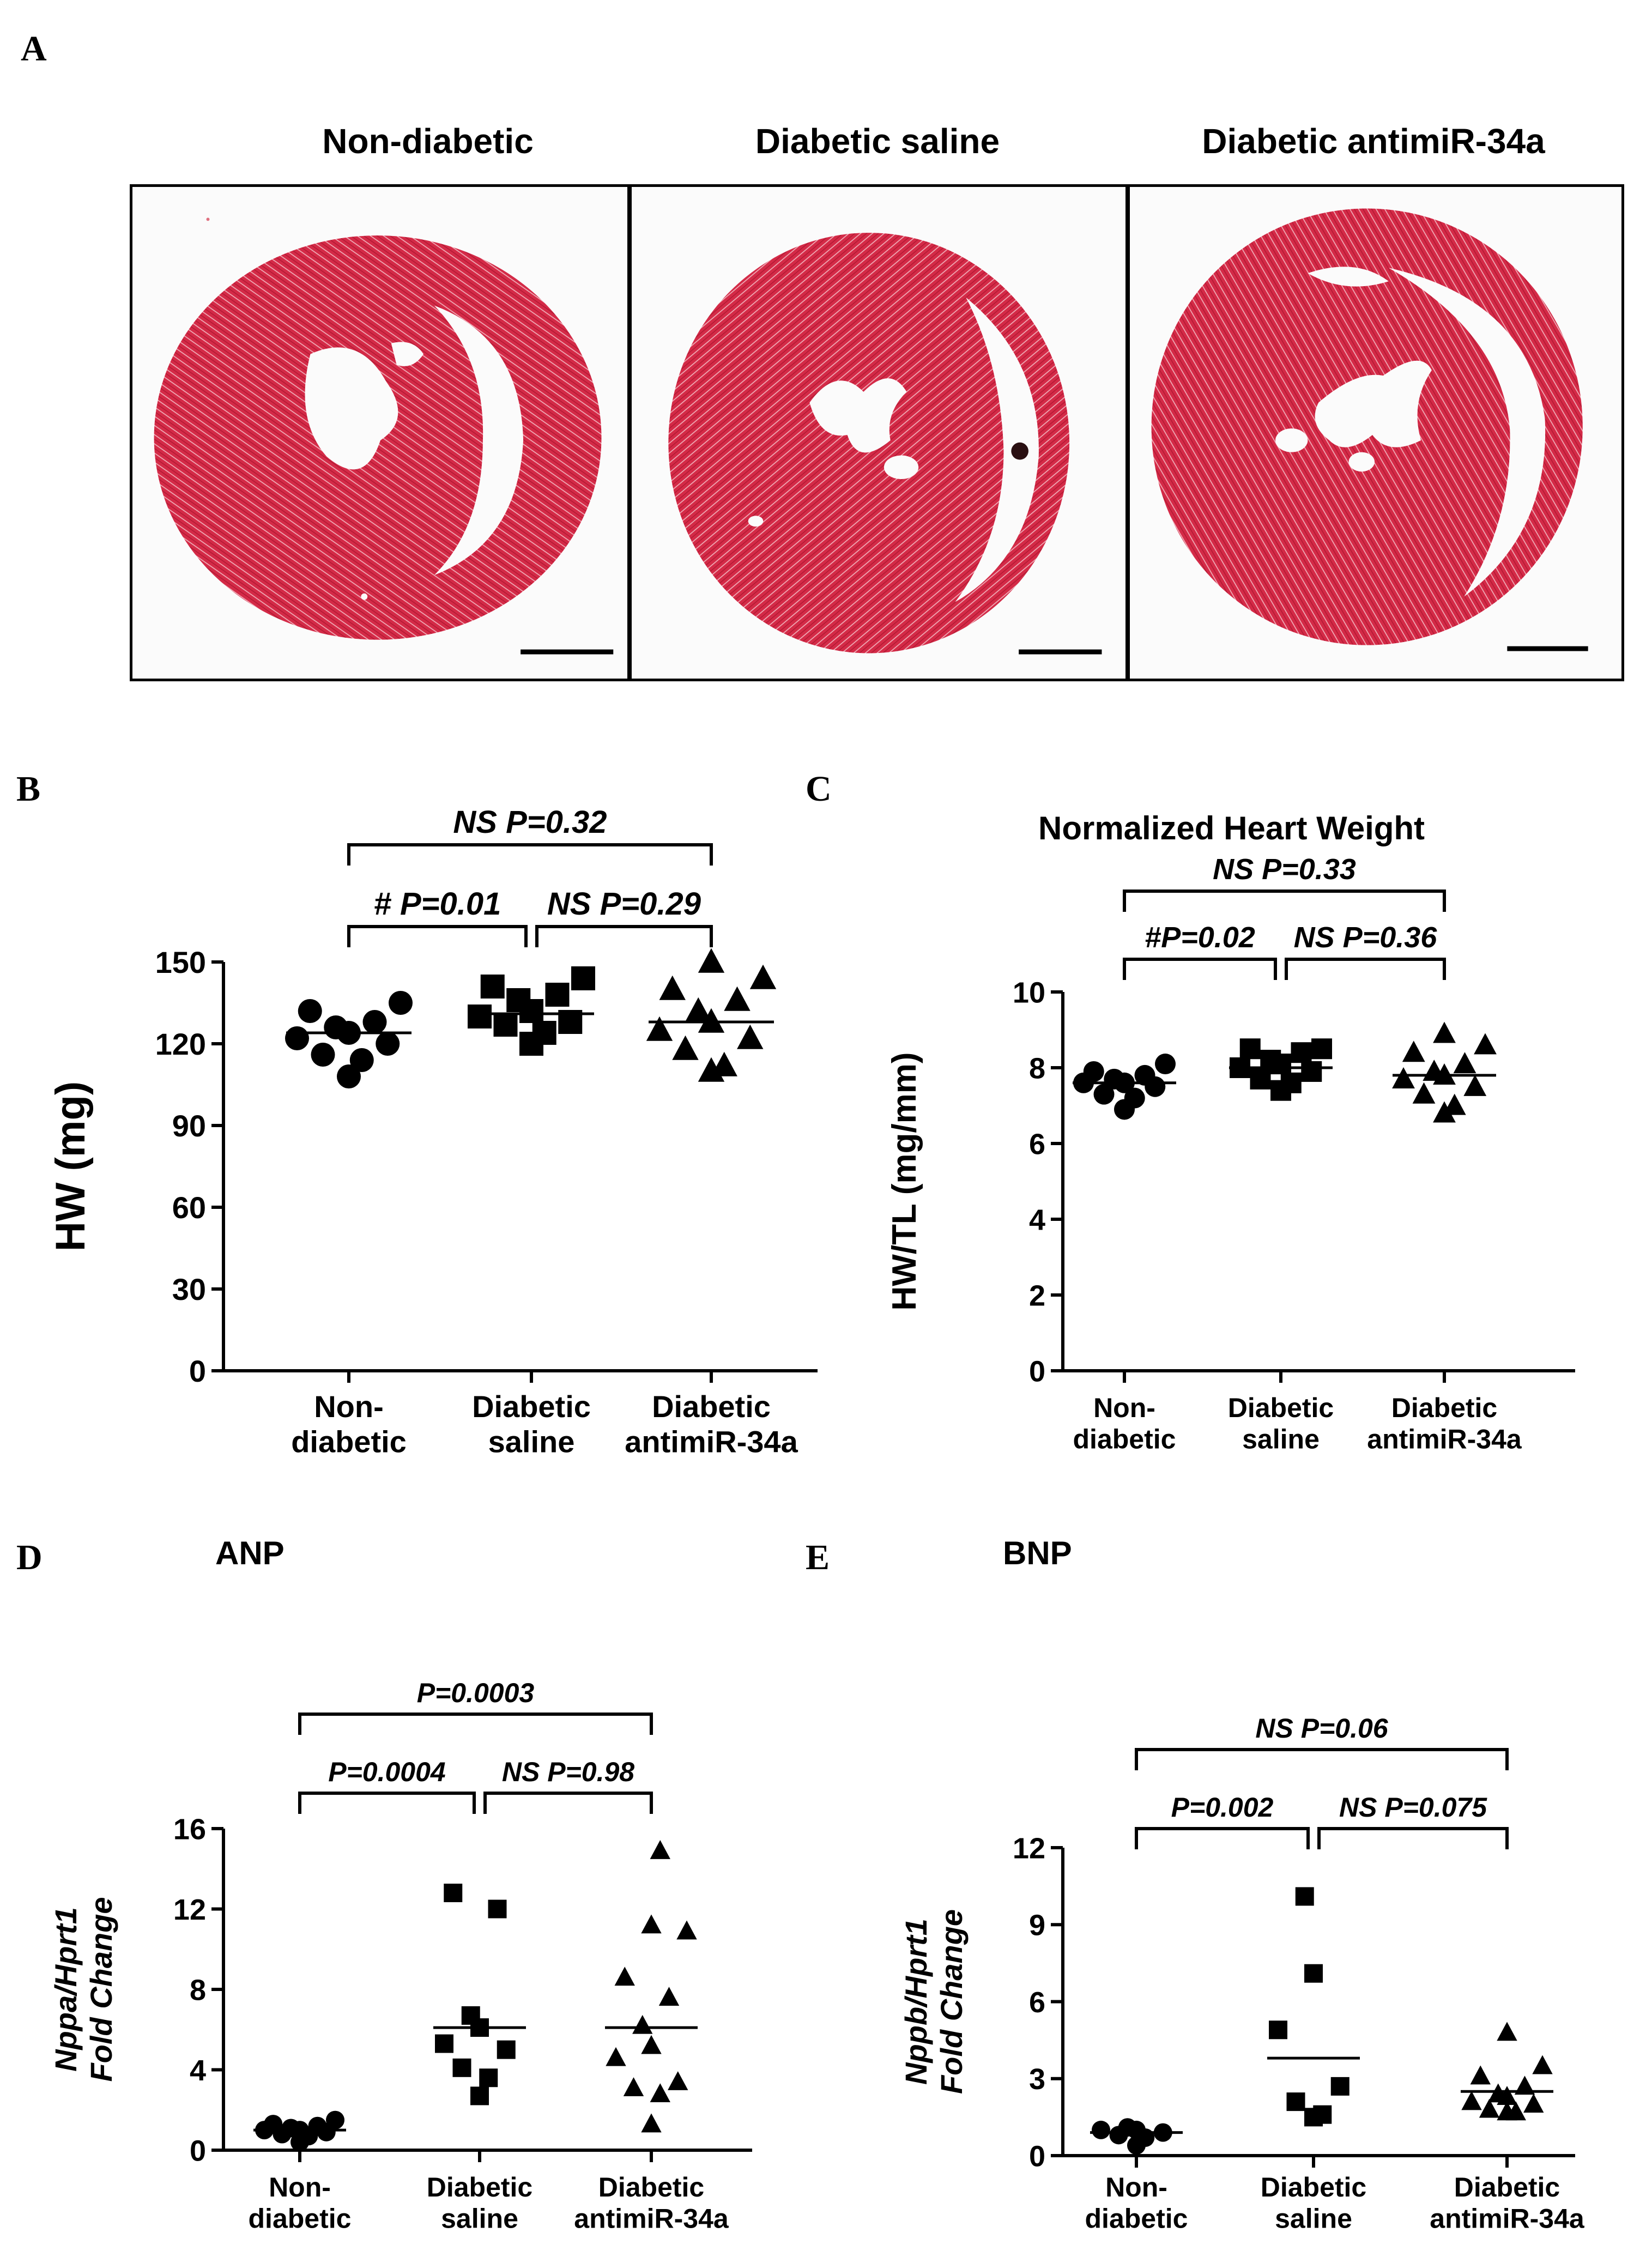 This screenshot has width=1652, height=2263. Describe the element at coordinates (1037, 2080) in the screenshot. I see `y-tick-label: 3` at that location.